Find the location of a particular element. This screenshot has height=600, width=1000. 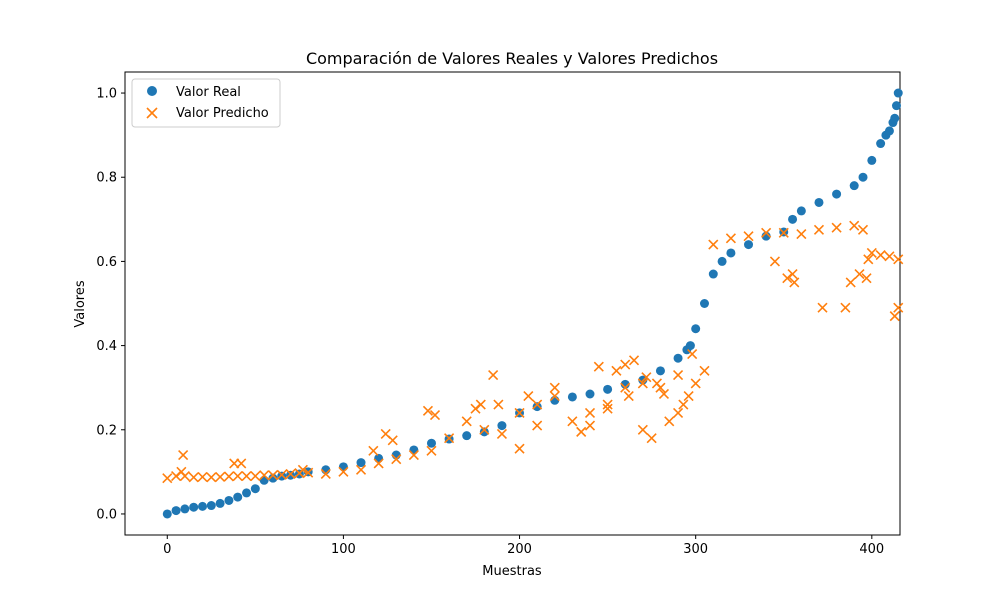

x-axis-label: Muestras is located at coordinates (512, 571).